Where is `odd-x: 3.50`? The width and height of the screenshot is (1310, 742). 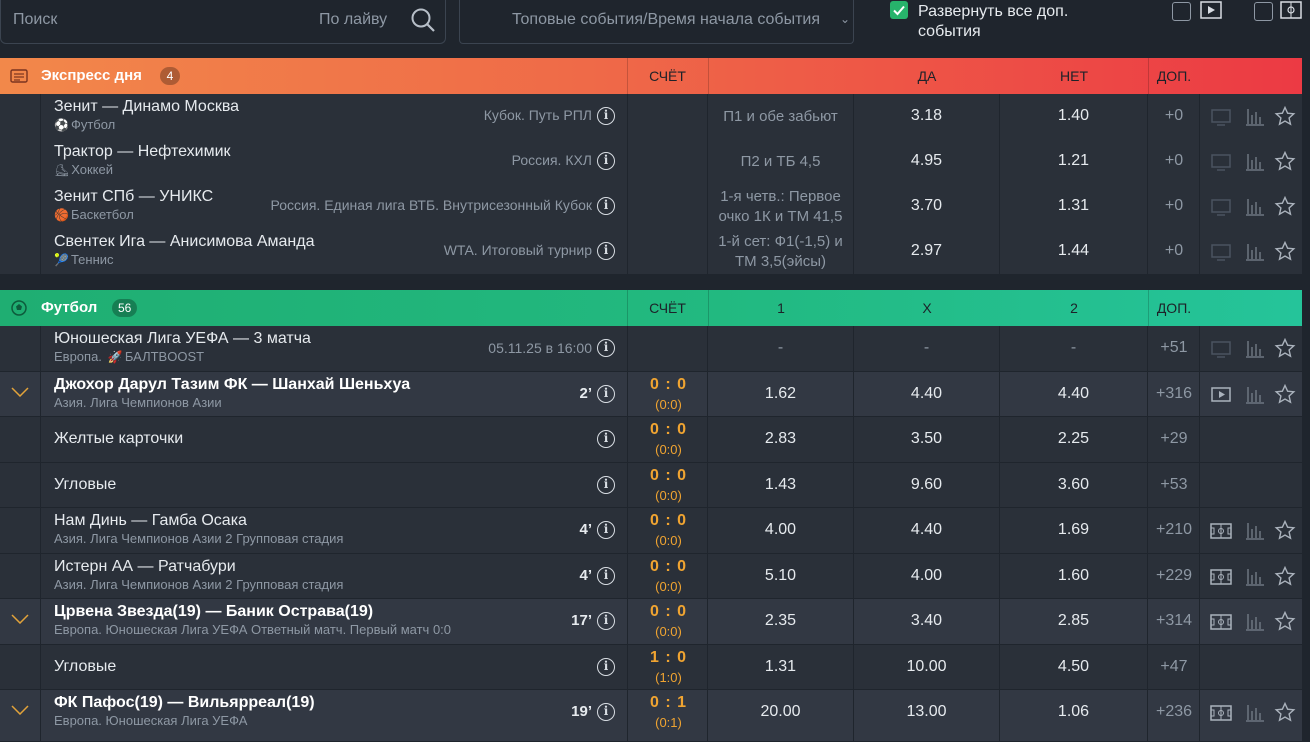 odd-x: 3.50 is located at coordinates (926, 438).